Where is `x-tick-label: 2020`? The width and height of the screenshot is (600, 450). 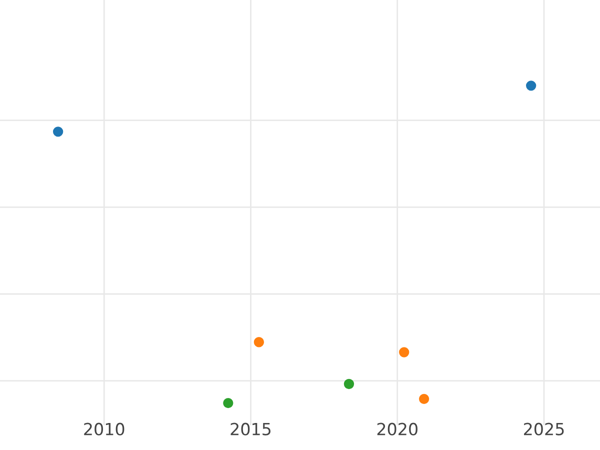 x-tick-label: 2020 is located at coordinates (397, 429).